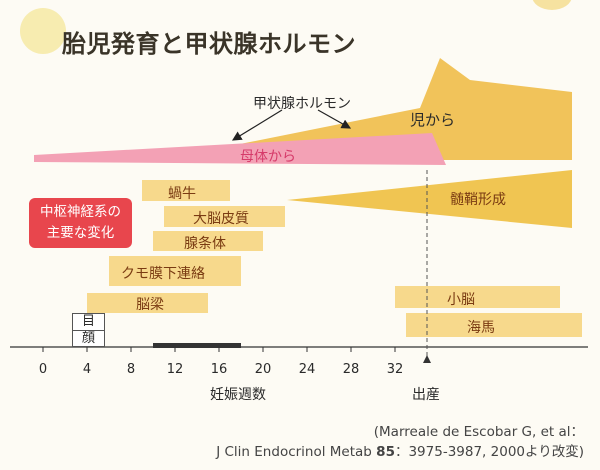  I want to click on cns-changes-box: 中枢神経系の 主要な変化, so click(80, 223).